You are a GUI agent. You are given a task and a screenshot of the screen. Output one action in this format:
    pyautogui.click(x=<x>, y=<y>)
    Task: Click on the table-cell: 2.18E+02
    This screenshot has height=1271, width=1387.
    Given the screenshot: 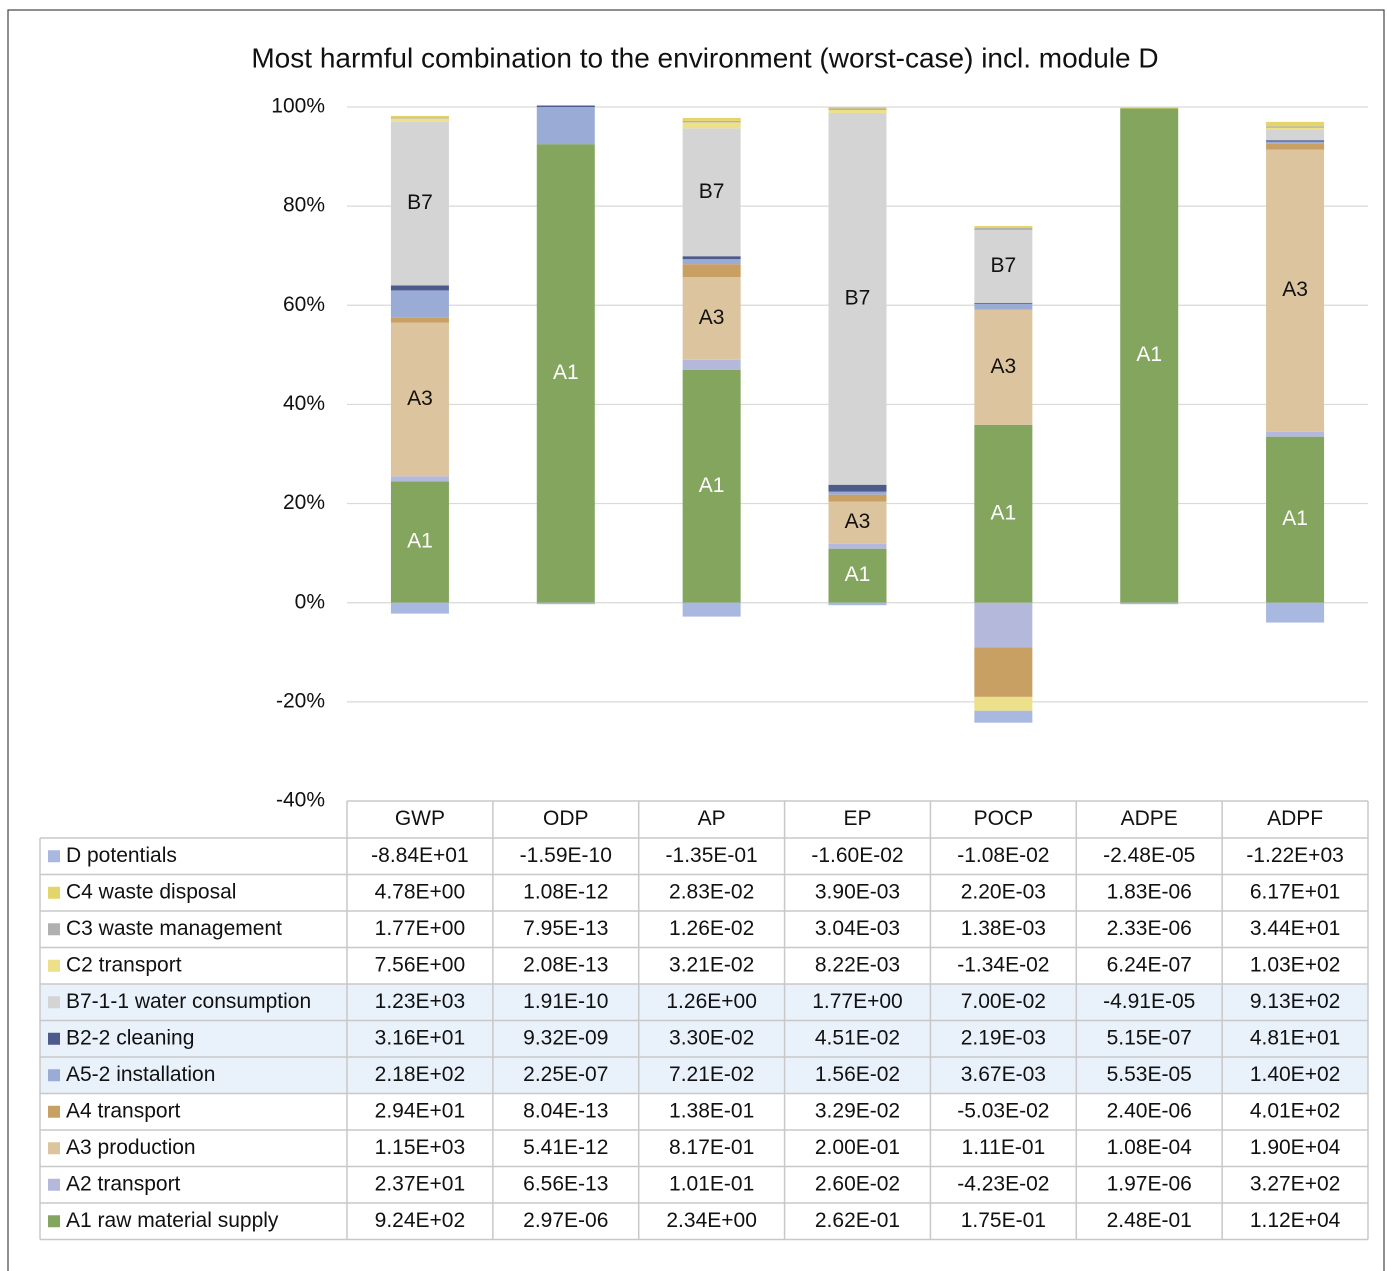 What is the action you would take?
    pyautogui.click(x=420, y=1074)
    